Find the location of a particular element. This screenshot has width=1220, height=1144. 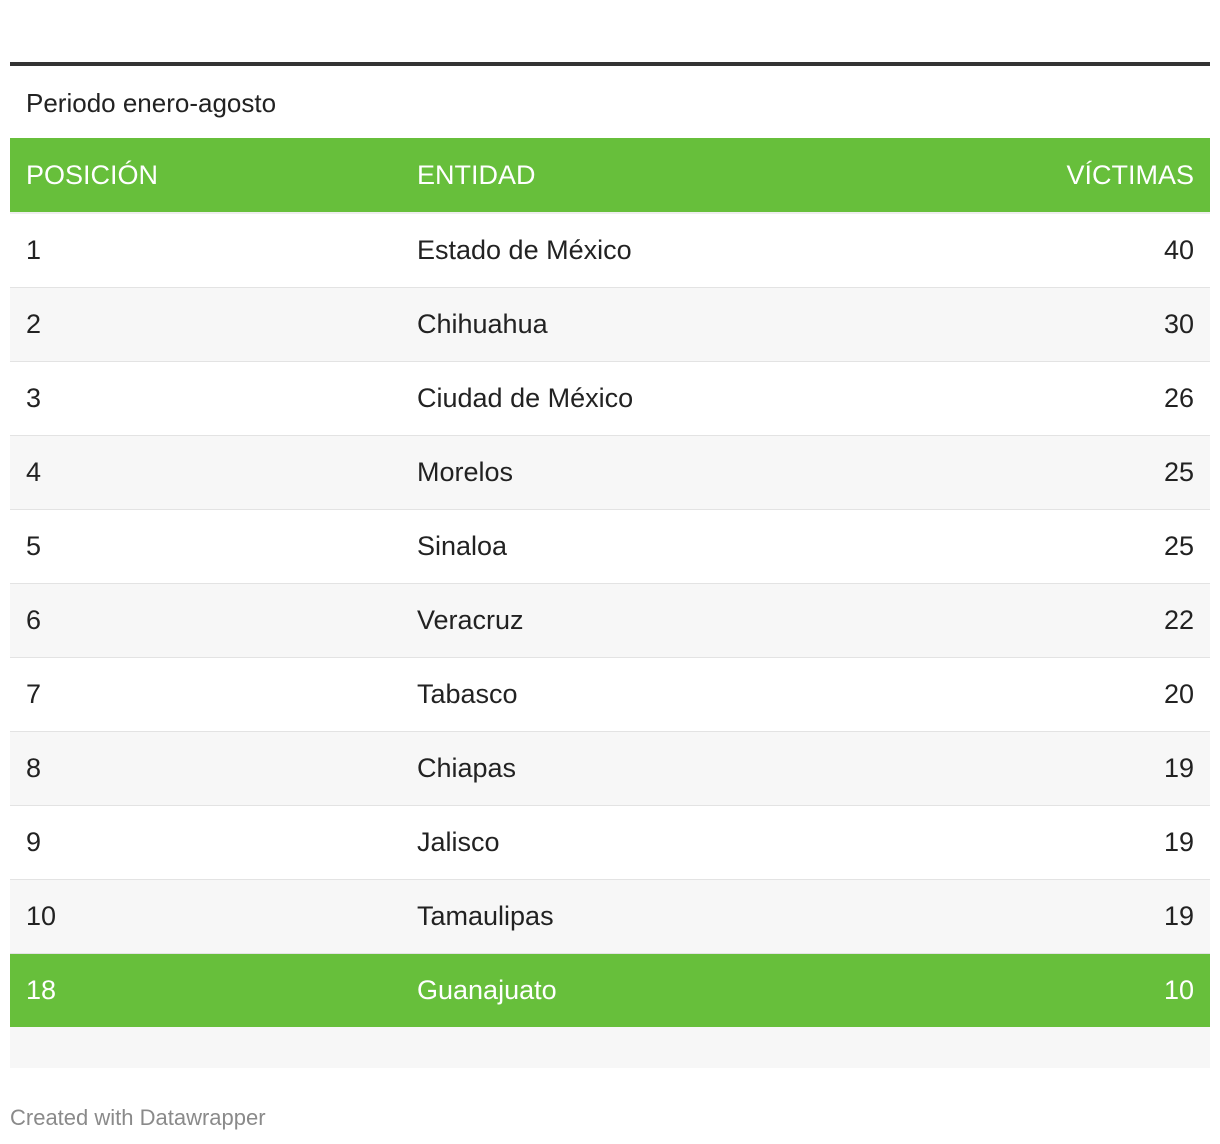

table-row: 5 Sinaloa 25 is located at coordinates (610, 546).